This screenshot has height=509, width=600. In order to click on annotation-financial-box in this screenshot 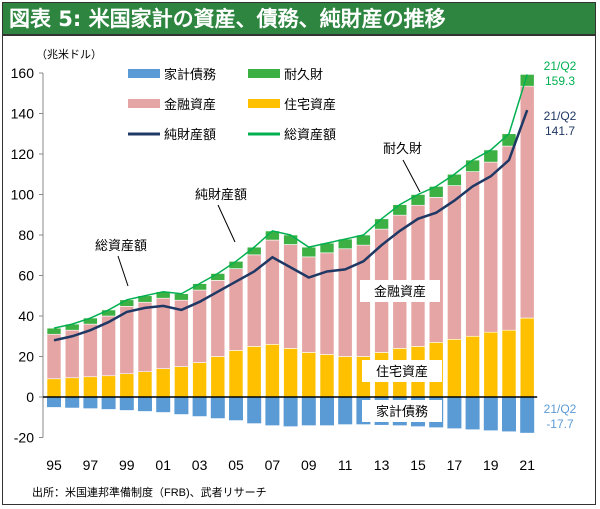, I will do `click(400, 291)`.